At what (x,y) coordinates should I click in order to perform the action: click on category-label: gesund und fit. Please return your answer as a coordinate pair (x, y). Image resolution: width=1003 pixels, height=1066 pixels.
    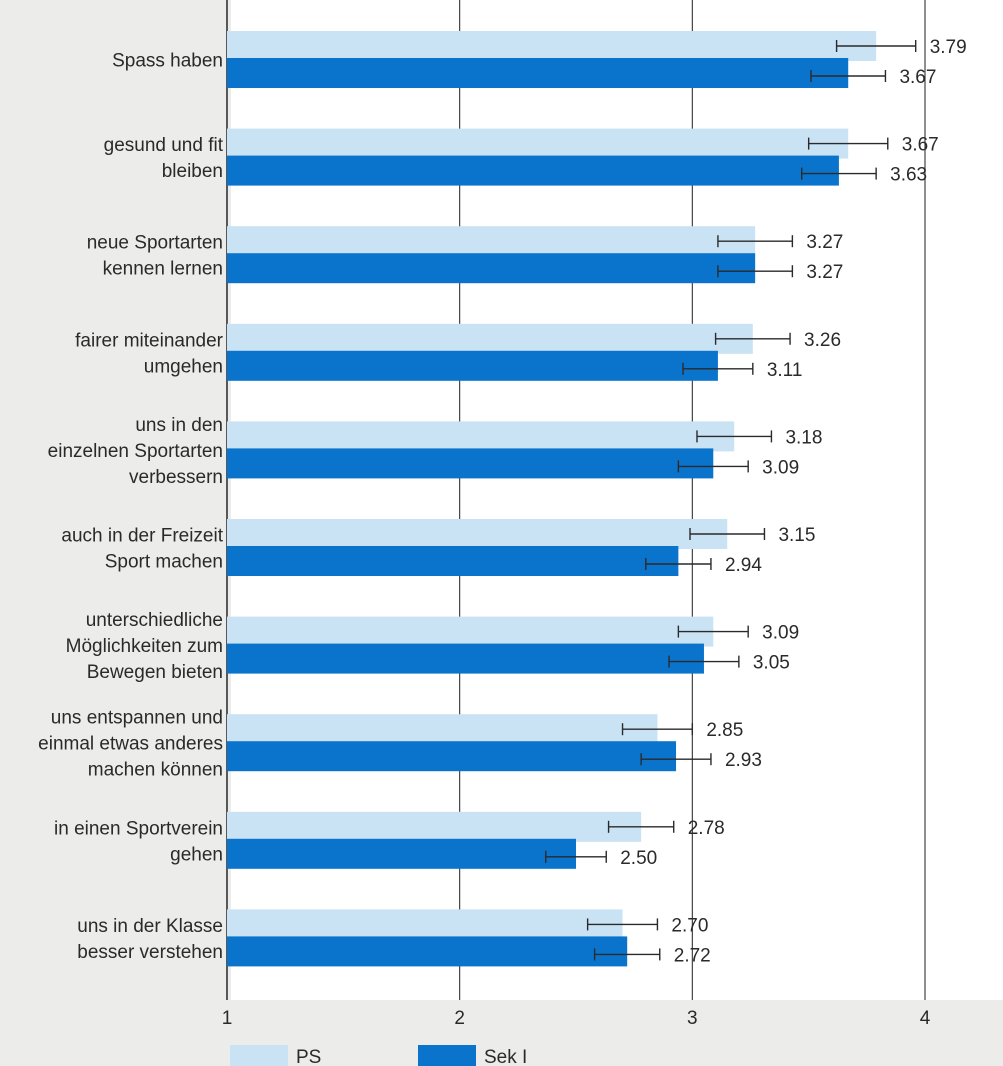
    Looking at the image, I should click on (164, 145).